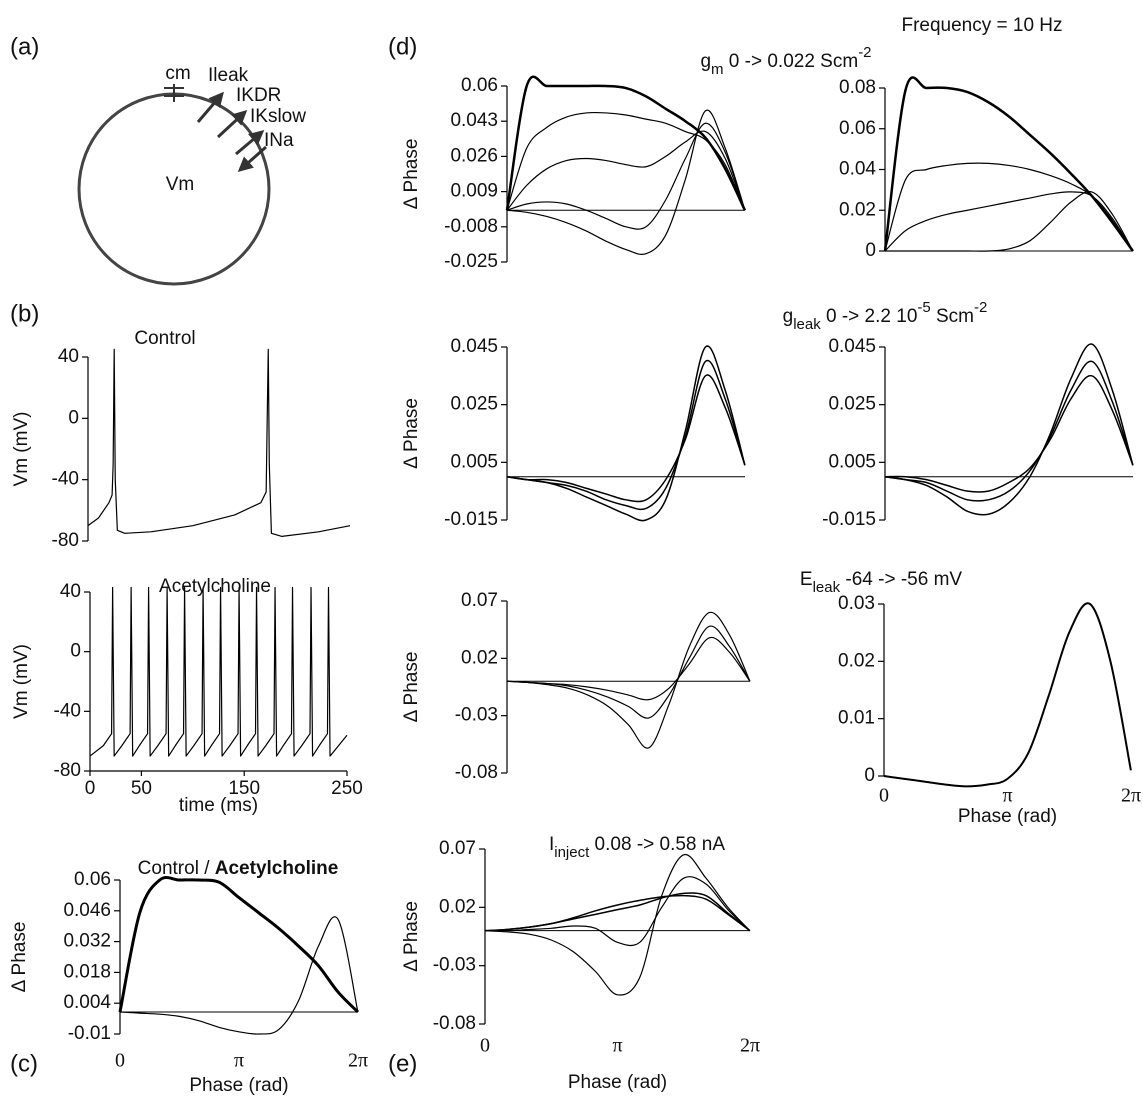  I want to click on y-tick-label: 0.018, so click(87, 971).